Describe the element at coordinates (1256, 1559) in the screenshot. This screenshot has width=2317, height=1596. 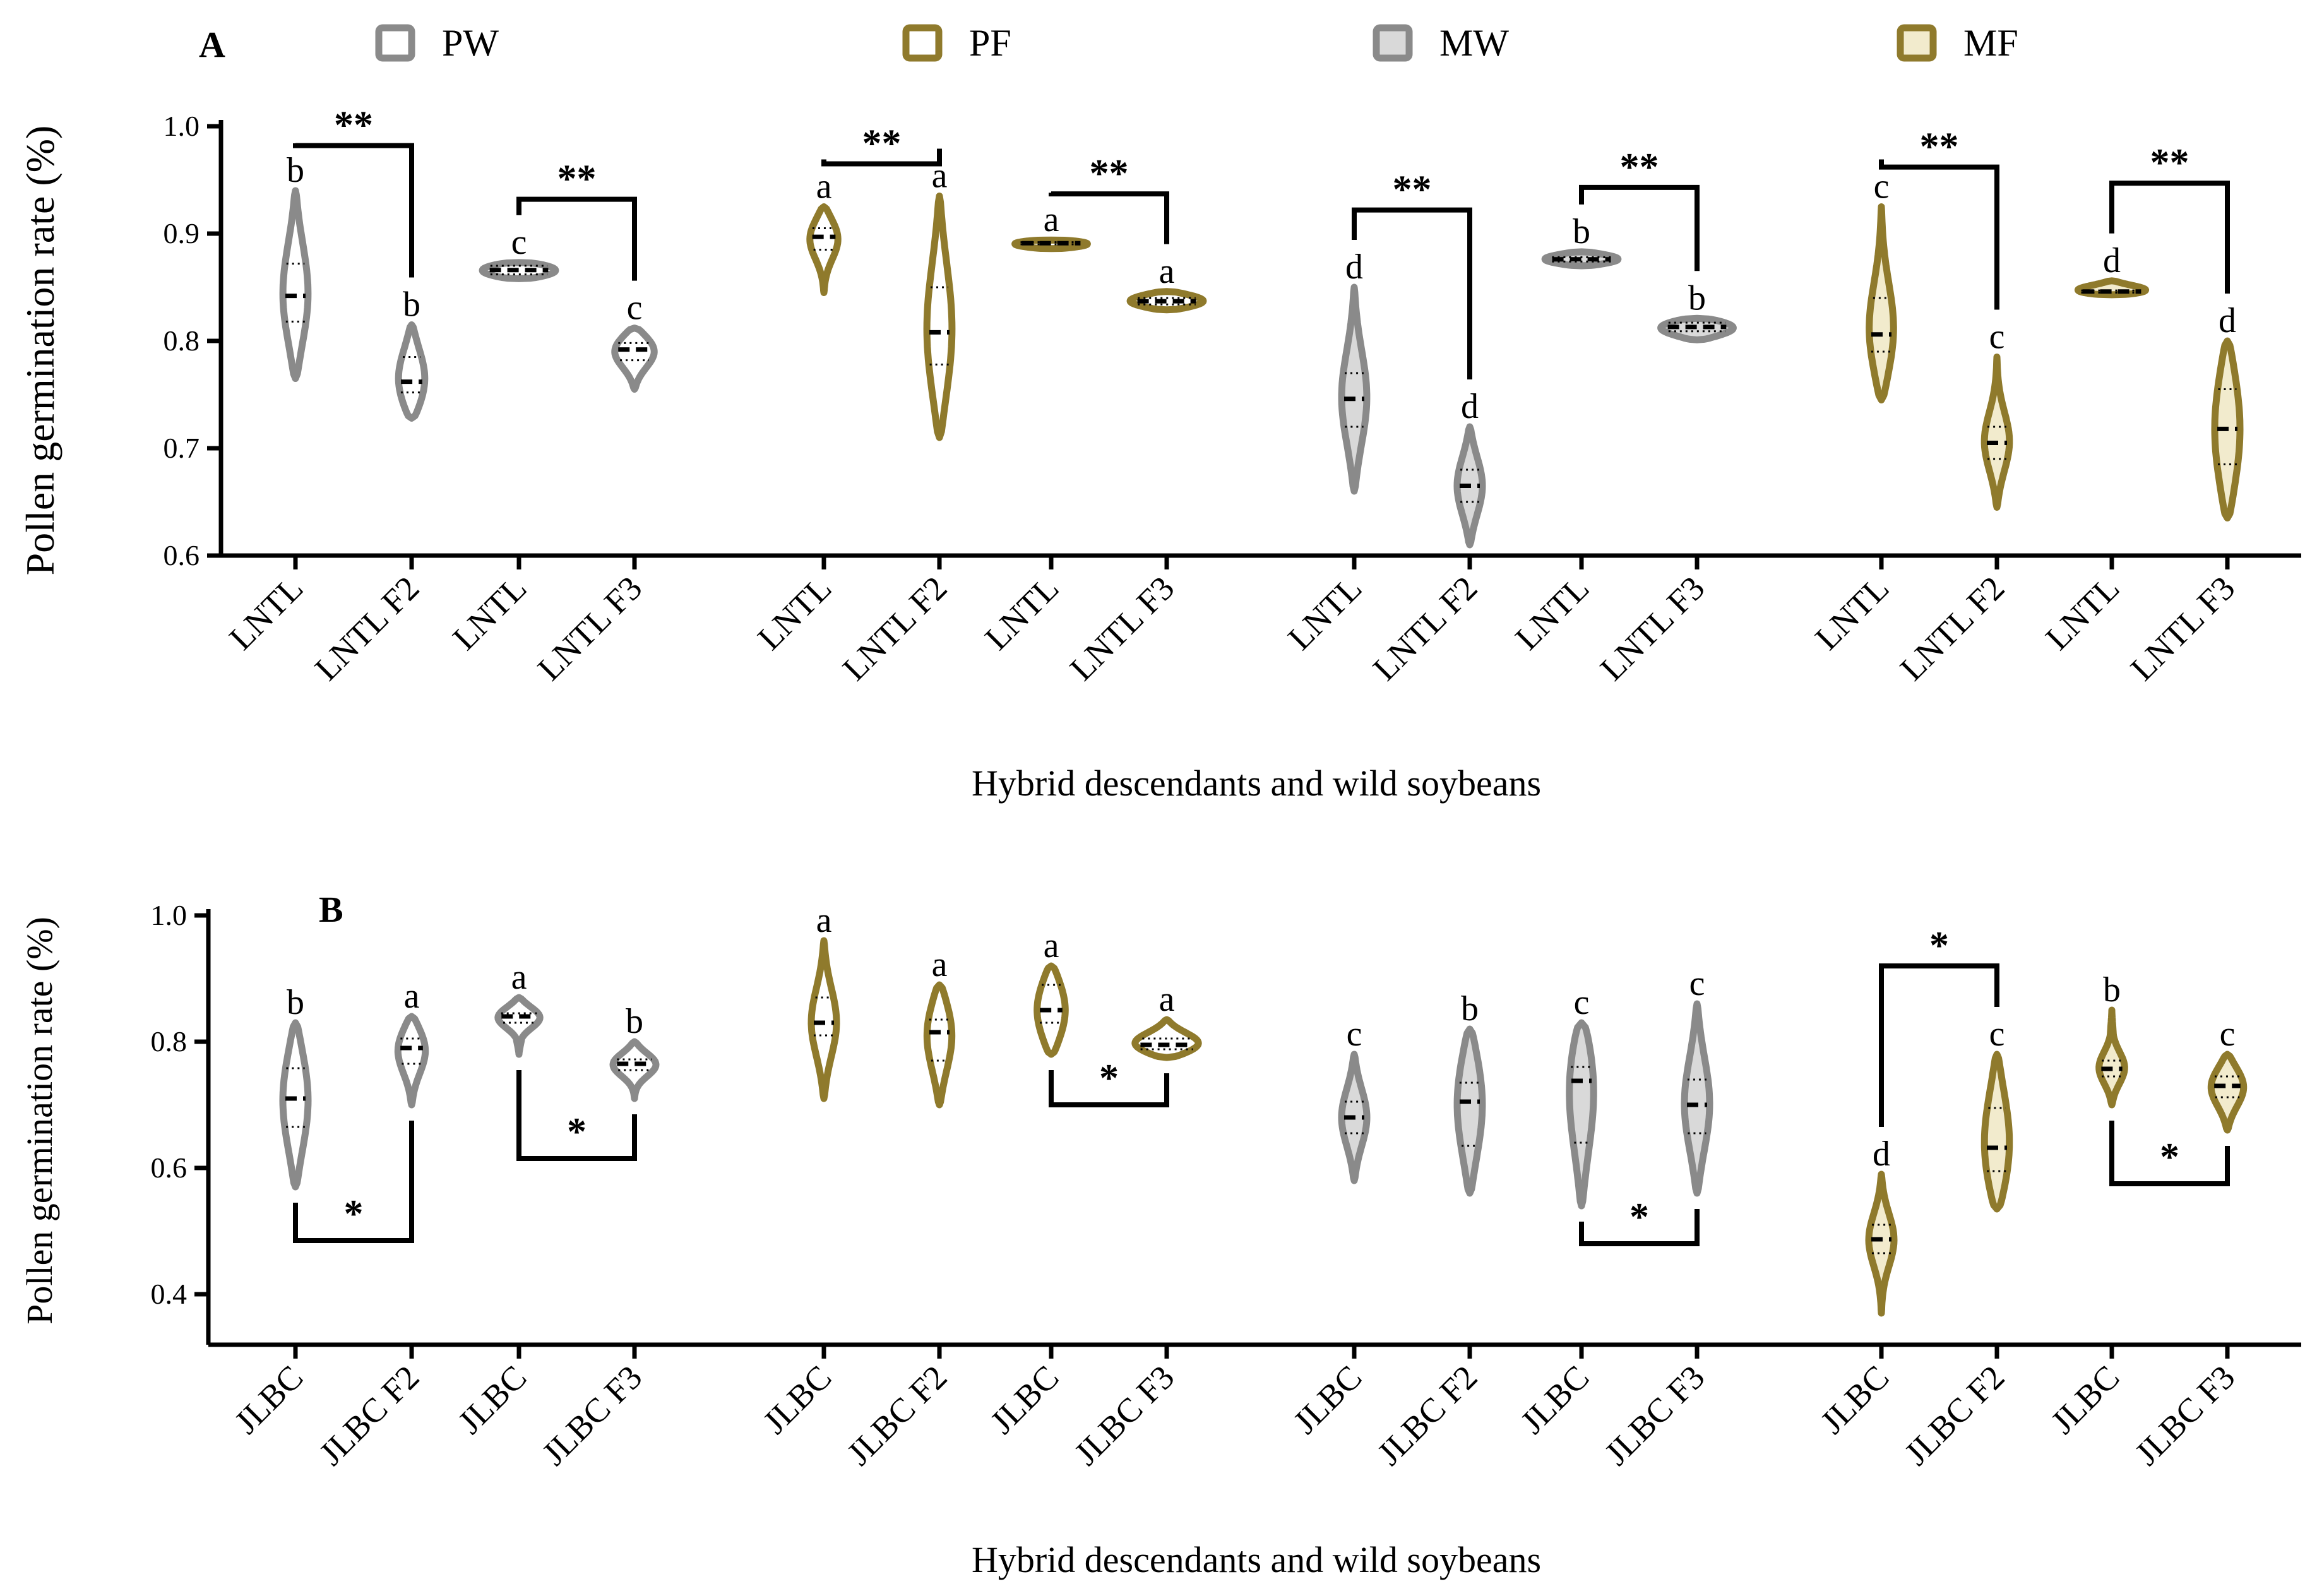
I see `panel-b-x-axis-label: Hybrid descendants and wild soybeans` at that location.